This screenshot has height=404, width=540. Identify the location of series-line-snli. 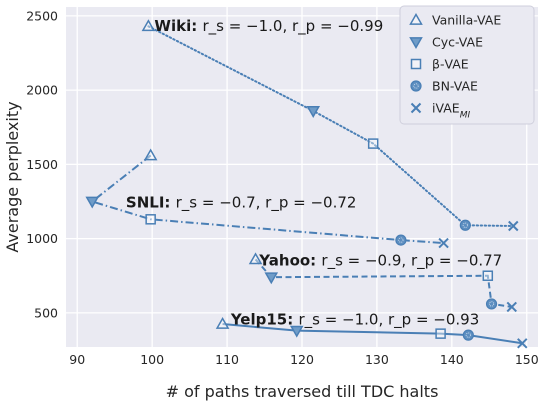
(267, 199).